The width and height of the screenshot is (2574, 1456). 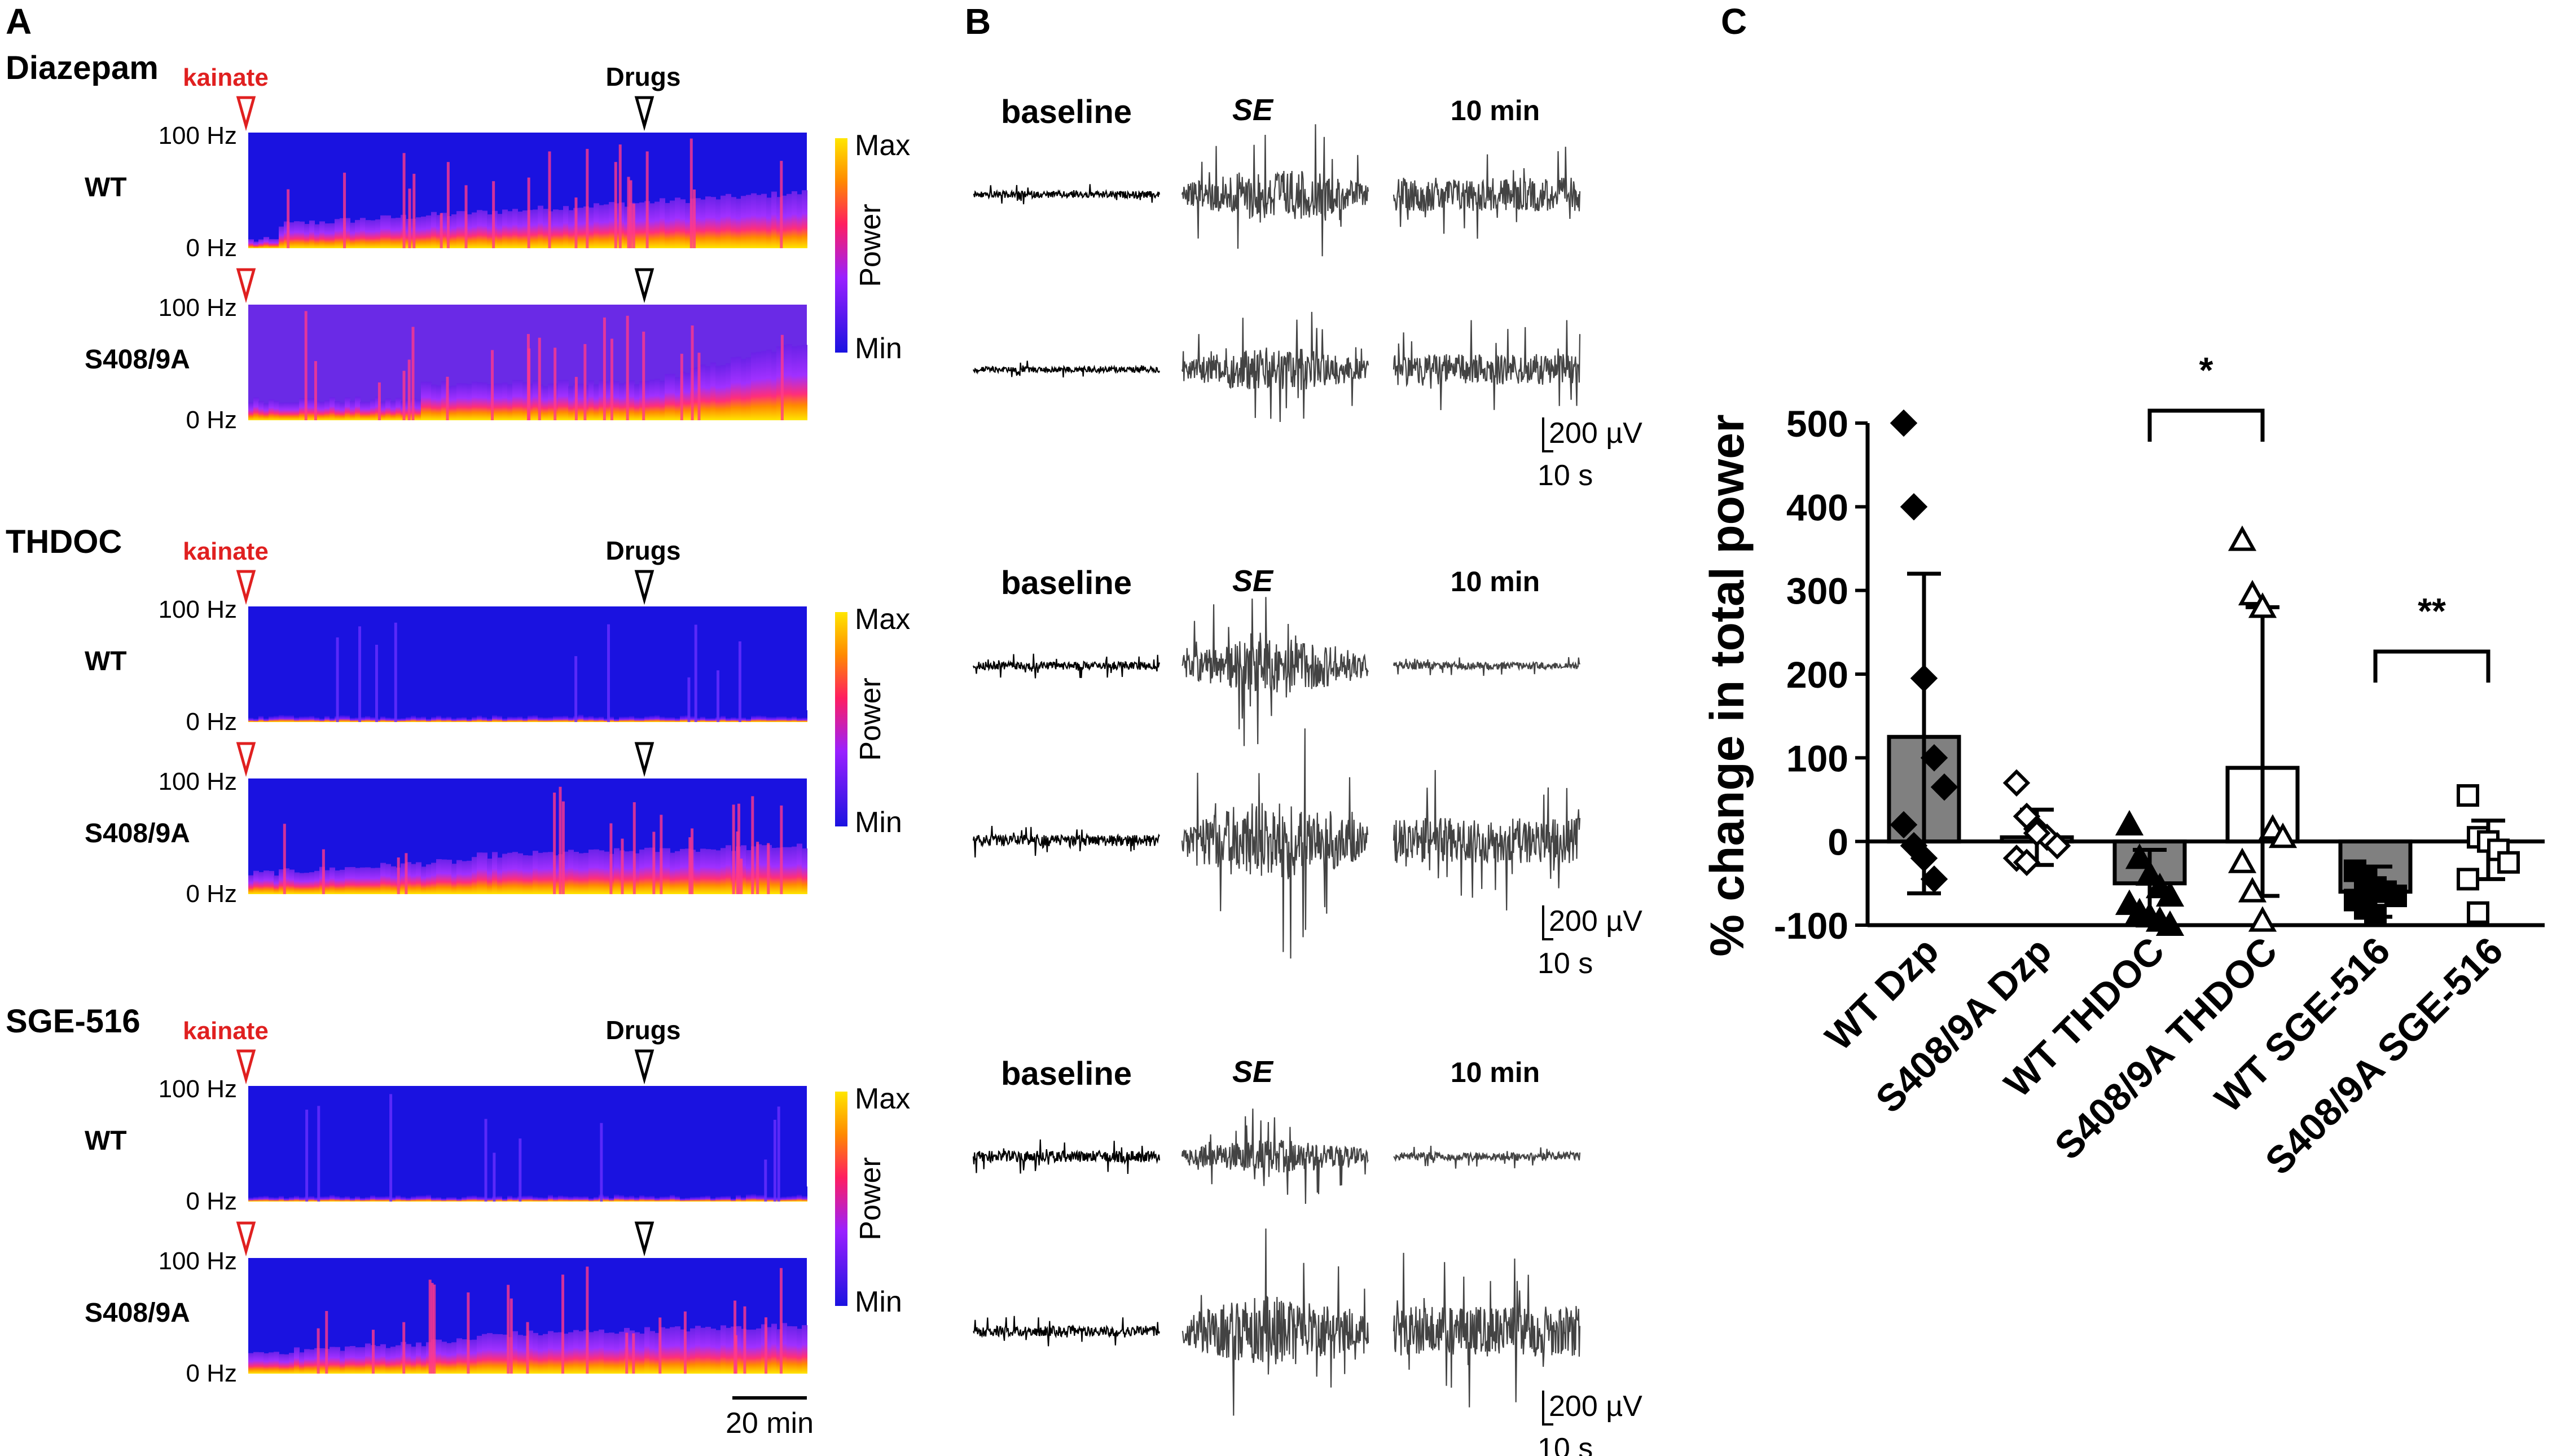 I want to click on drugs-marker-icon, so click(x=644, y=587).